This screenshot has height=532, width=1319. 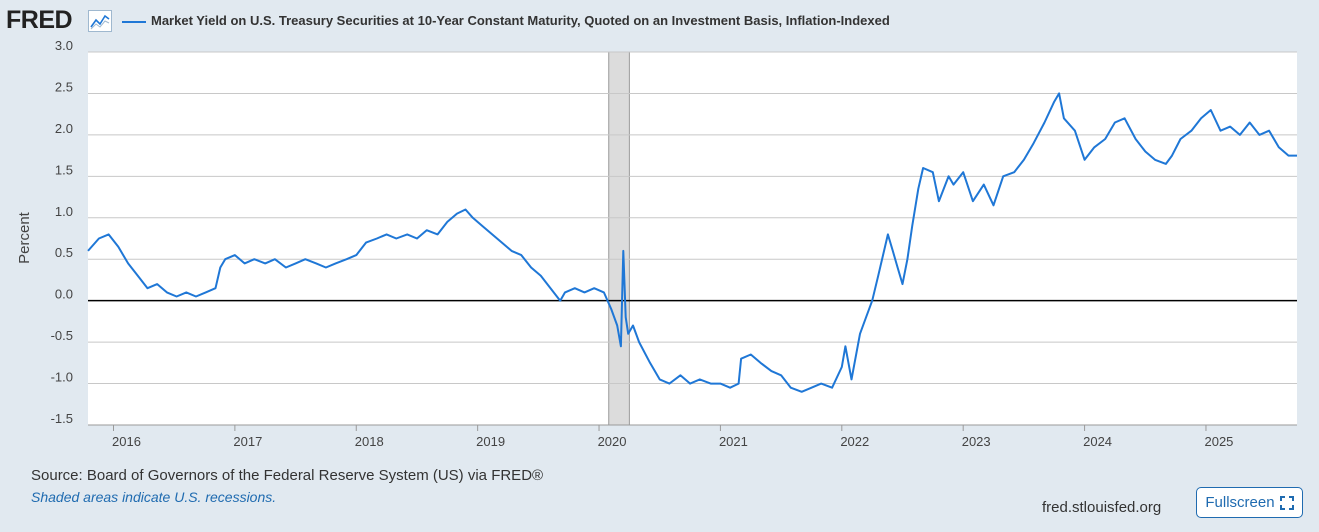 I want to click on x-tick-label: 2024, so click(x=1097, y=441).